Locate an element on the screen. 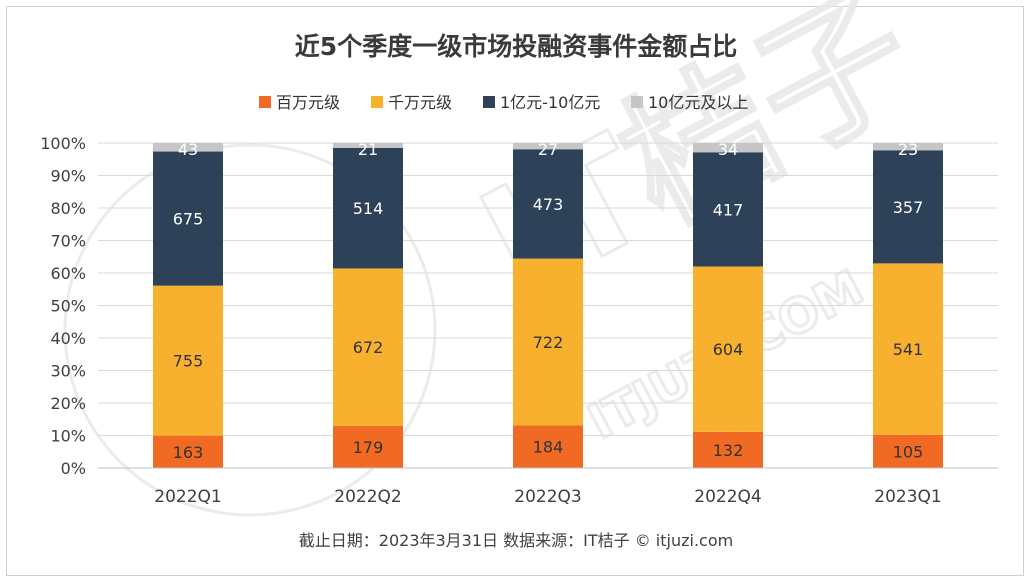 Image resolution: width=1032 pixels, height=584 pixels. data-label: 43 is located at coordinates (188, 149).